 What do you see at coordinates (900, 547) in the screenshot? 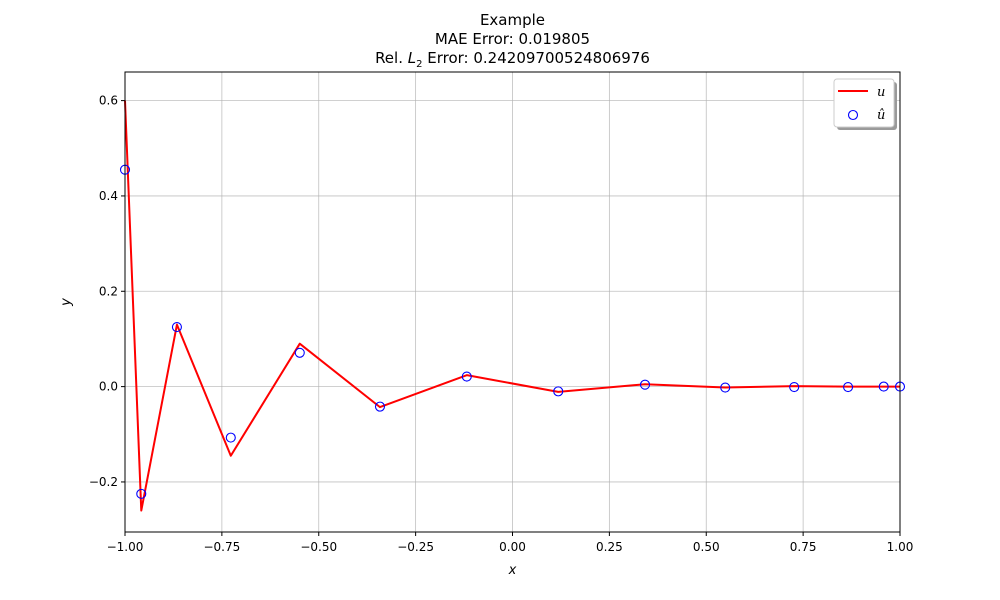
I see `x-tick-label: 1.00` at bounding box center [900, 547].